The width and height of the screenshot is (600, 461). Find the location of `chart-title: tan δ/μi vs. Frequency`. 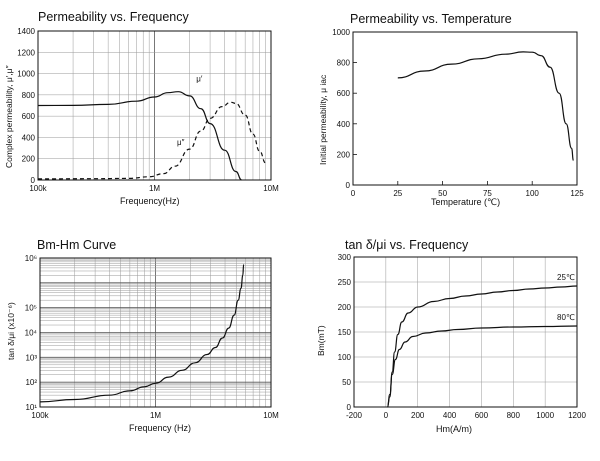

chart-title: tan δ/μi vs. Frequency is located at coordinates (407, 245).